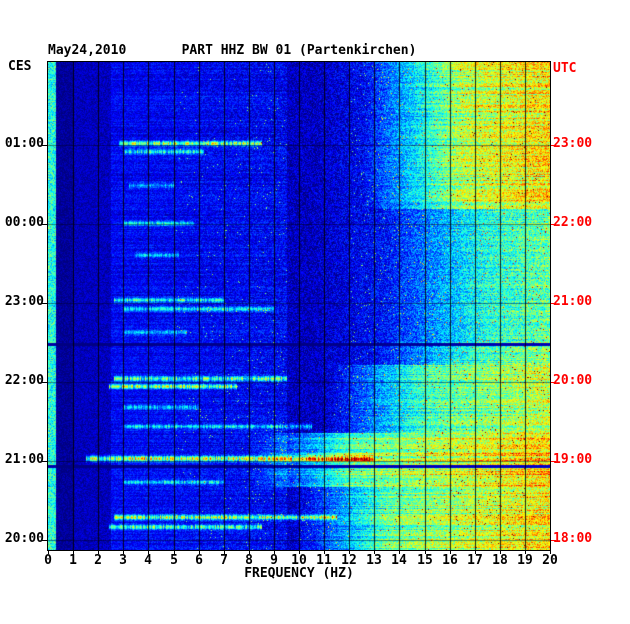 This screenshot has width=630, height=624. I want to click on x-tick-label: 10, so click(299, 560).